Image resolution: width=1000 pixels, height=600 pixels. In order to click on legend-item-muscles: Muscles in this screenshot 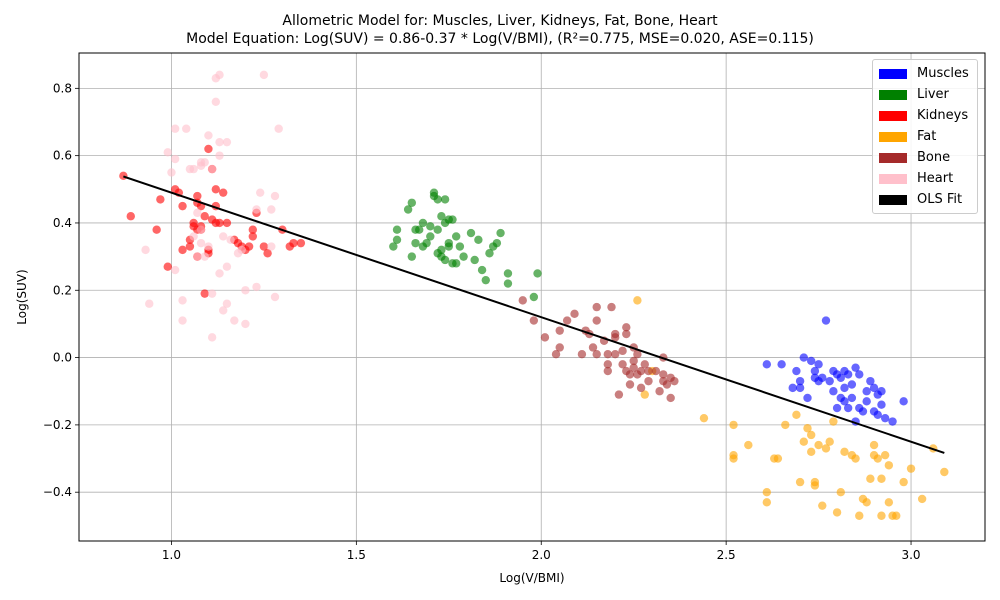, I will do `click(925, 73)`.